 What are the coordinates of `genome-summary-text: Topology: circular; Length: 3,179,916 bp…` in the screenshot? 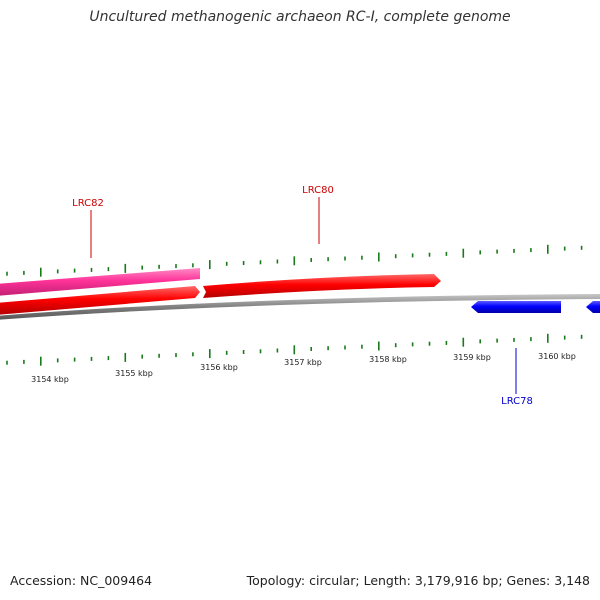 It's located at (418, 580).